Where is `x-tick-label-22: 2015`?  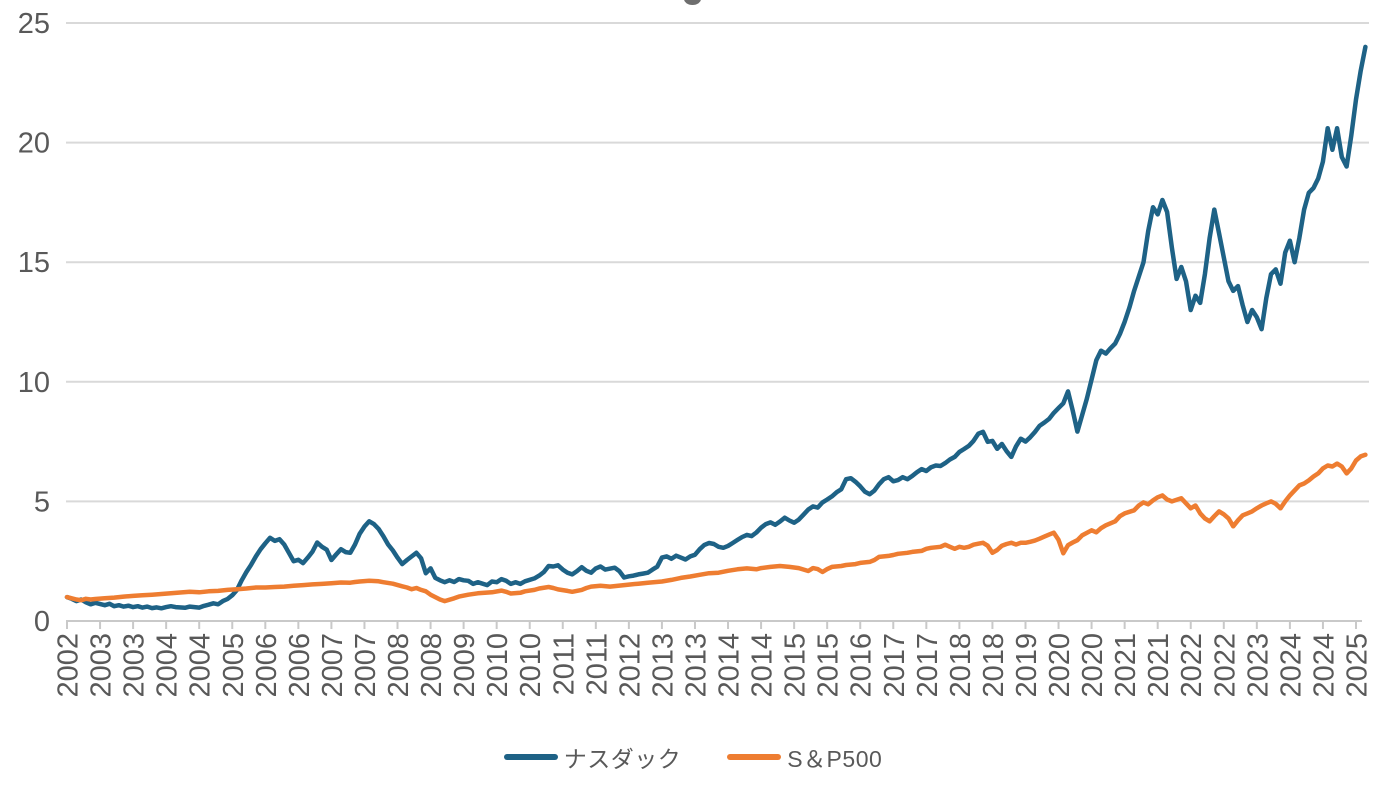 x-tick-label-22: 2015 is located at coordinates (796, 665).